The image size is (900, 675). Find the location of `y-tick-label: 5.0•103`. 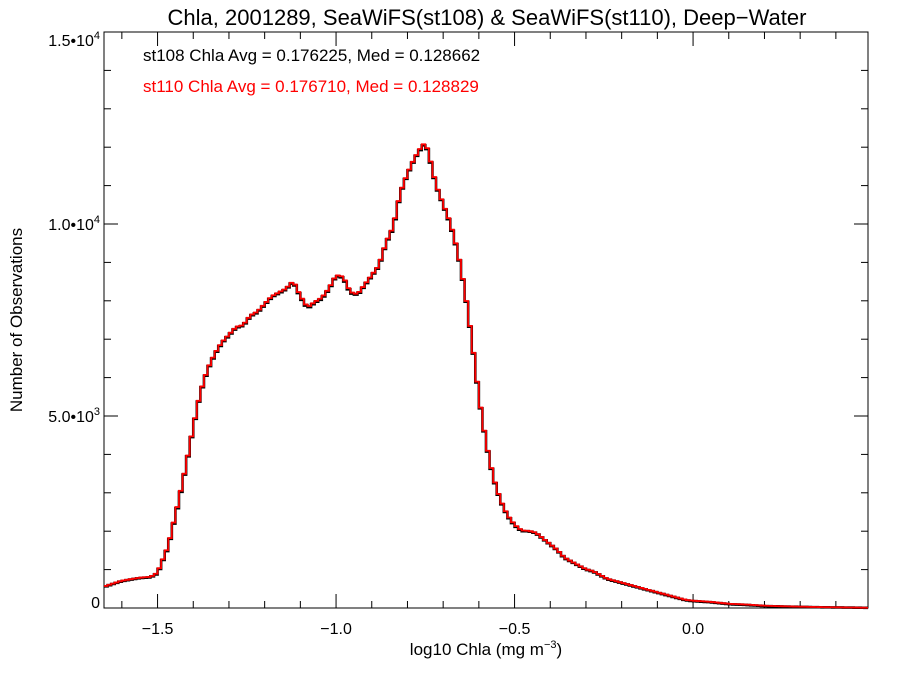

y-tick-label: 5.0•103 is located at coordinates (74, 416).